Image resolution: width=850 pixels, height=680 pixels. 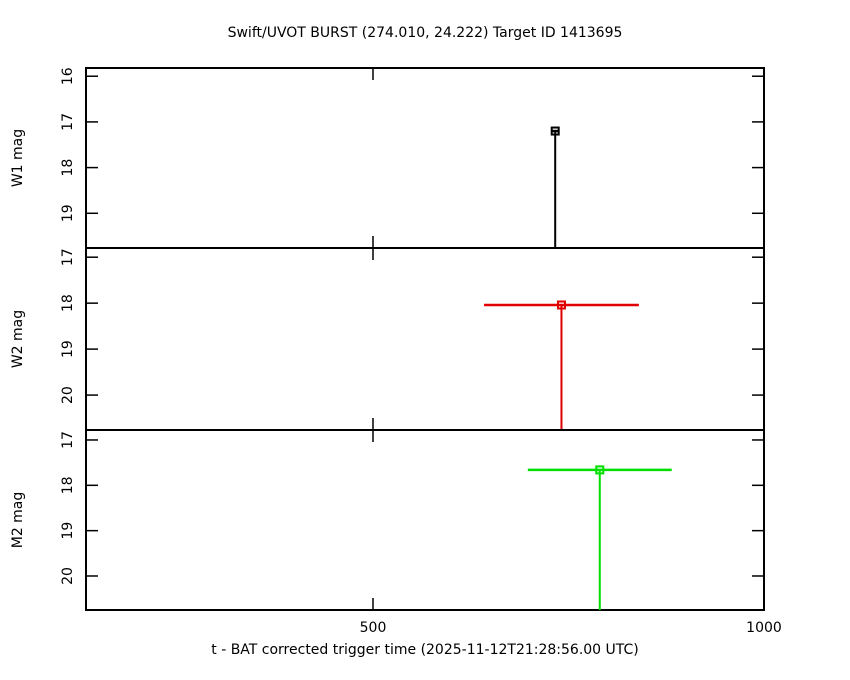 What do you see at coordinates (68, 76) in the screenshot?
I see `y-tick-label: 16` at bounding box center [68, 76].